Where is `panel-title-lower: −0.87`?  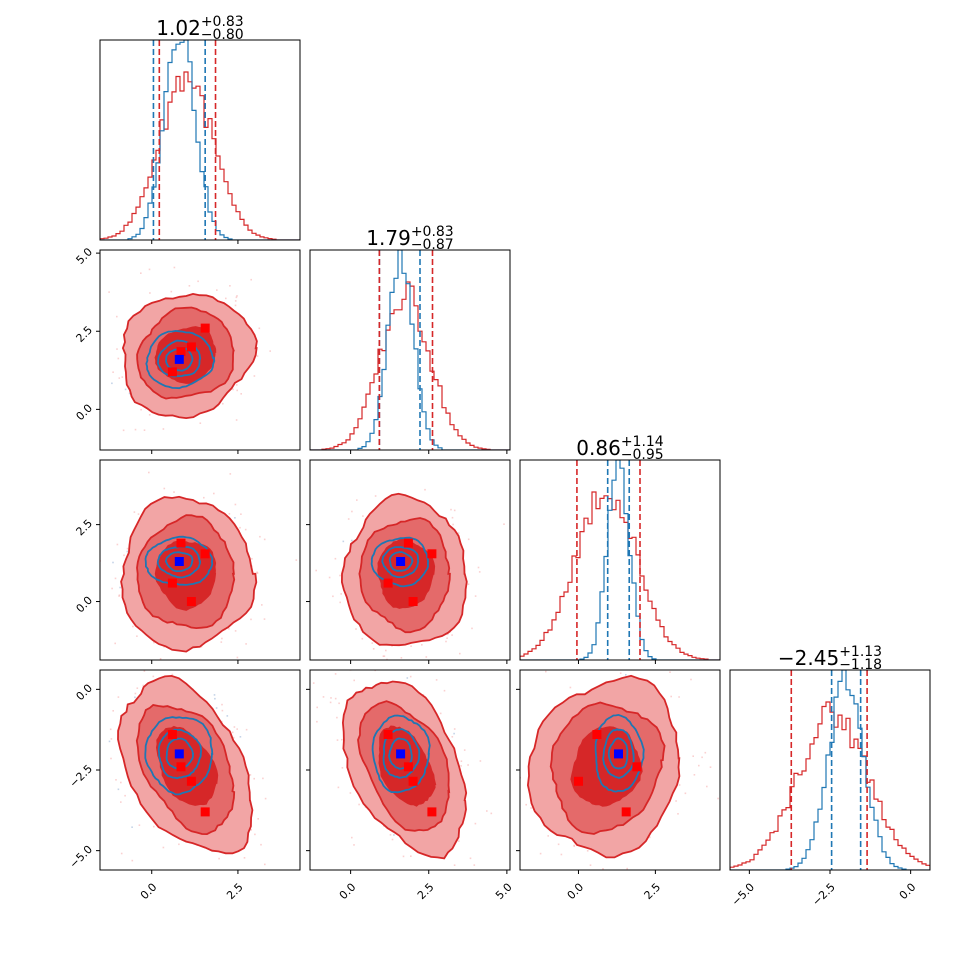
panel-title-lower: −0.87 is located at coordinates (432, 245).